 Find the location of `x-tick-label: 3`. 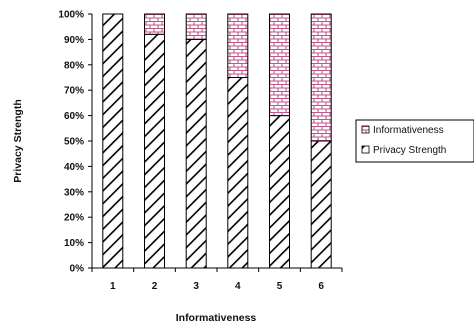

x-tick-label: 3 is located at coordinates (196, 286).